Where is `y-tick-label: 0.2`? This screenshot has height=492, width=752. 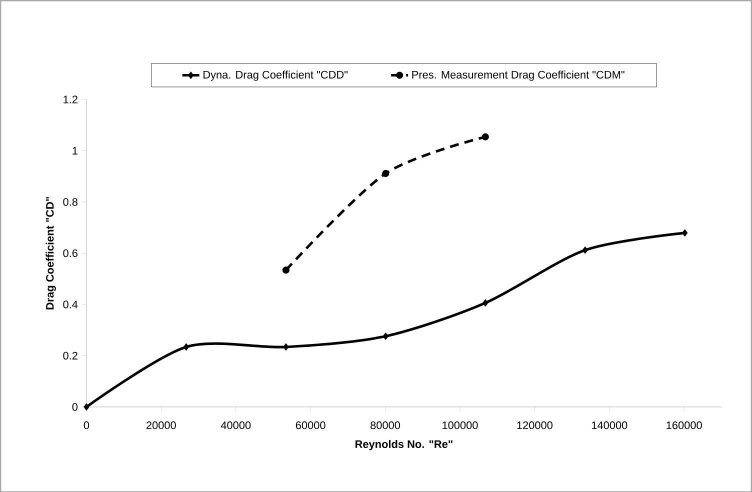 y-tick-label: 0.2 is located at coordinates (70, 356).